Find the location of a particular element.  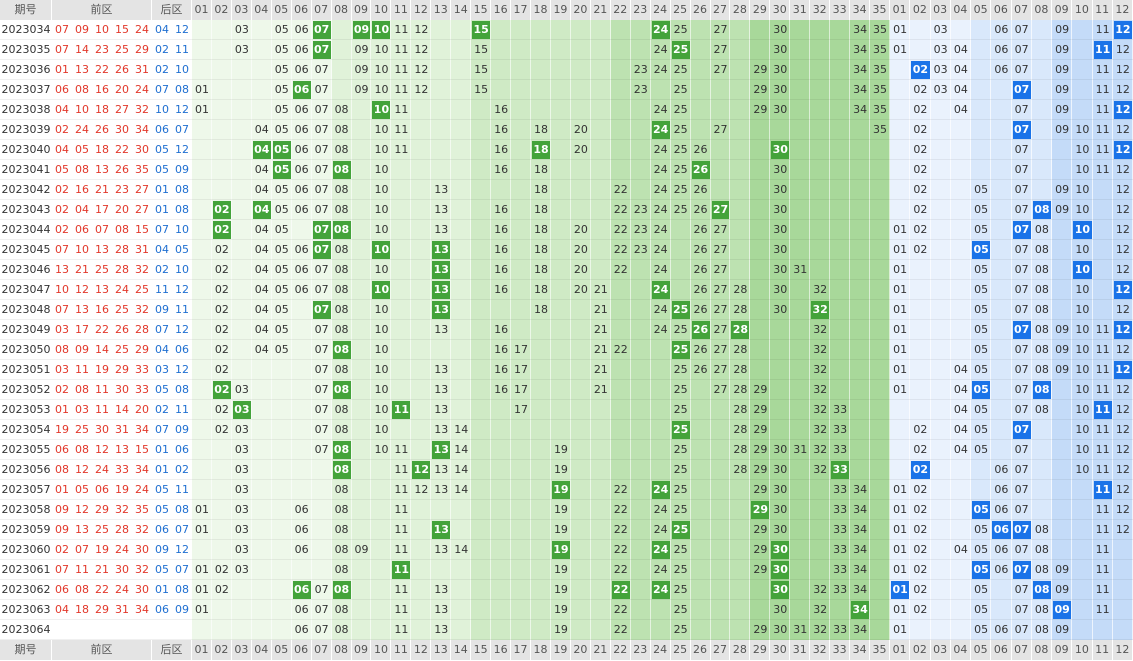

front-cell: 19 is located at coordinates (560, 509).